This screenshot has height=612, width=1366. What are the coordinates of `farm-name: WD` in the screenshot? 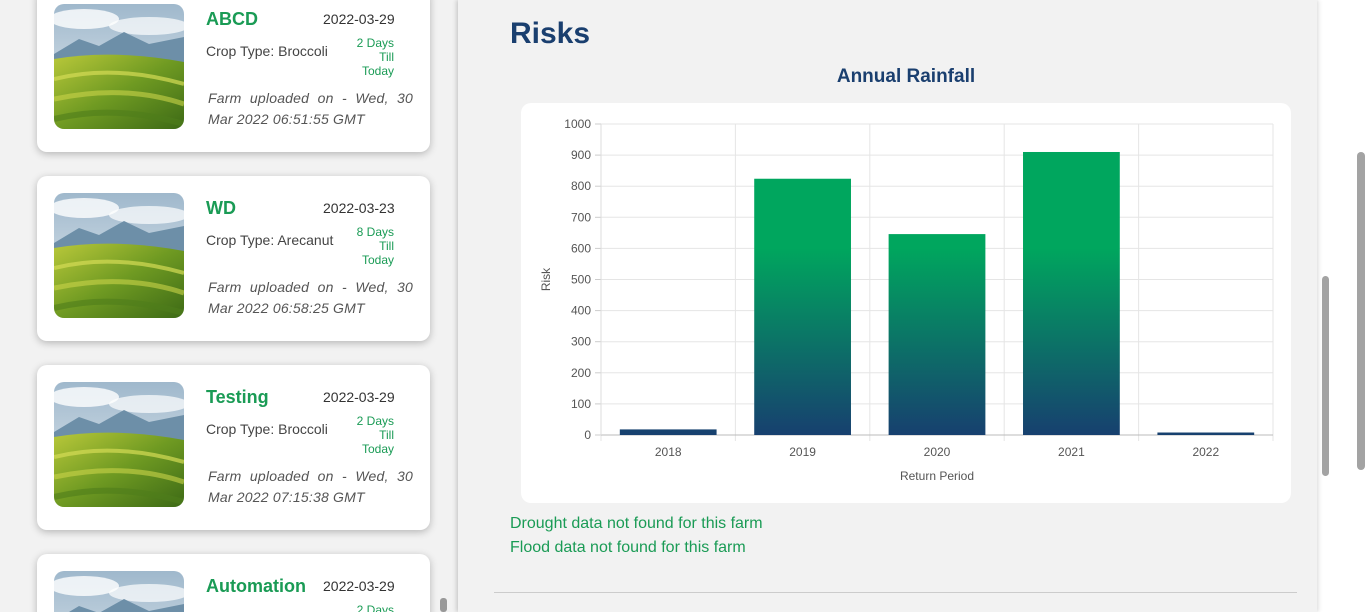 It's located at (221, 208).